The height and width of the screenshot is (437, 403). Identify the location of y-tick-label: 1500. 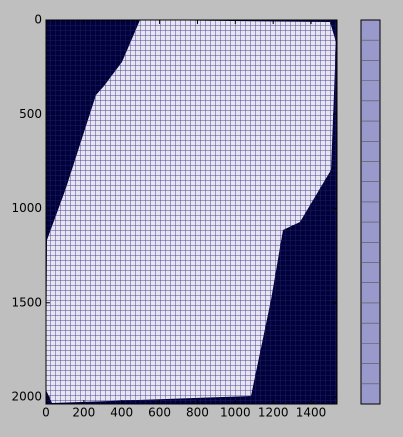
(26, 302).